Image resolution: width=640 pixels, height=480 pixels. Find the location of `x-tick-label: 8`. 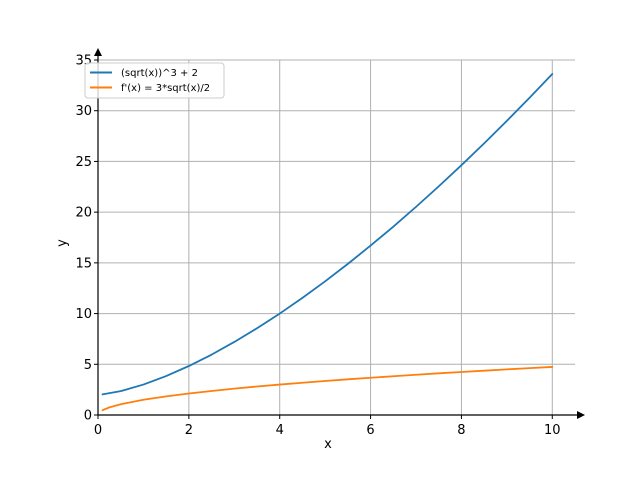

x-tick-label: 8 is located at coordinates (461, 430).